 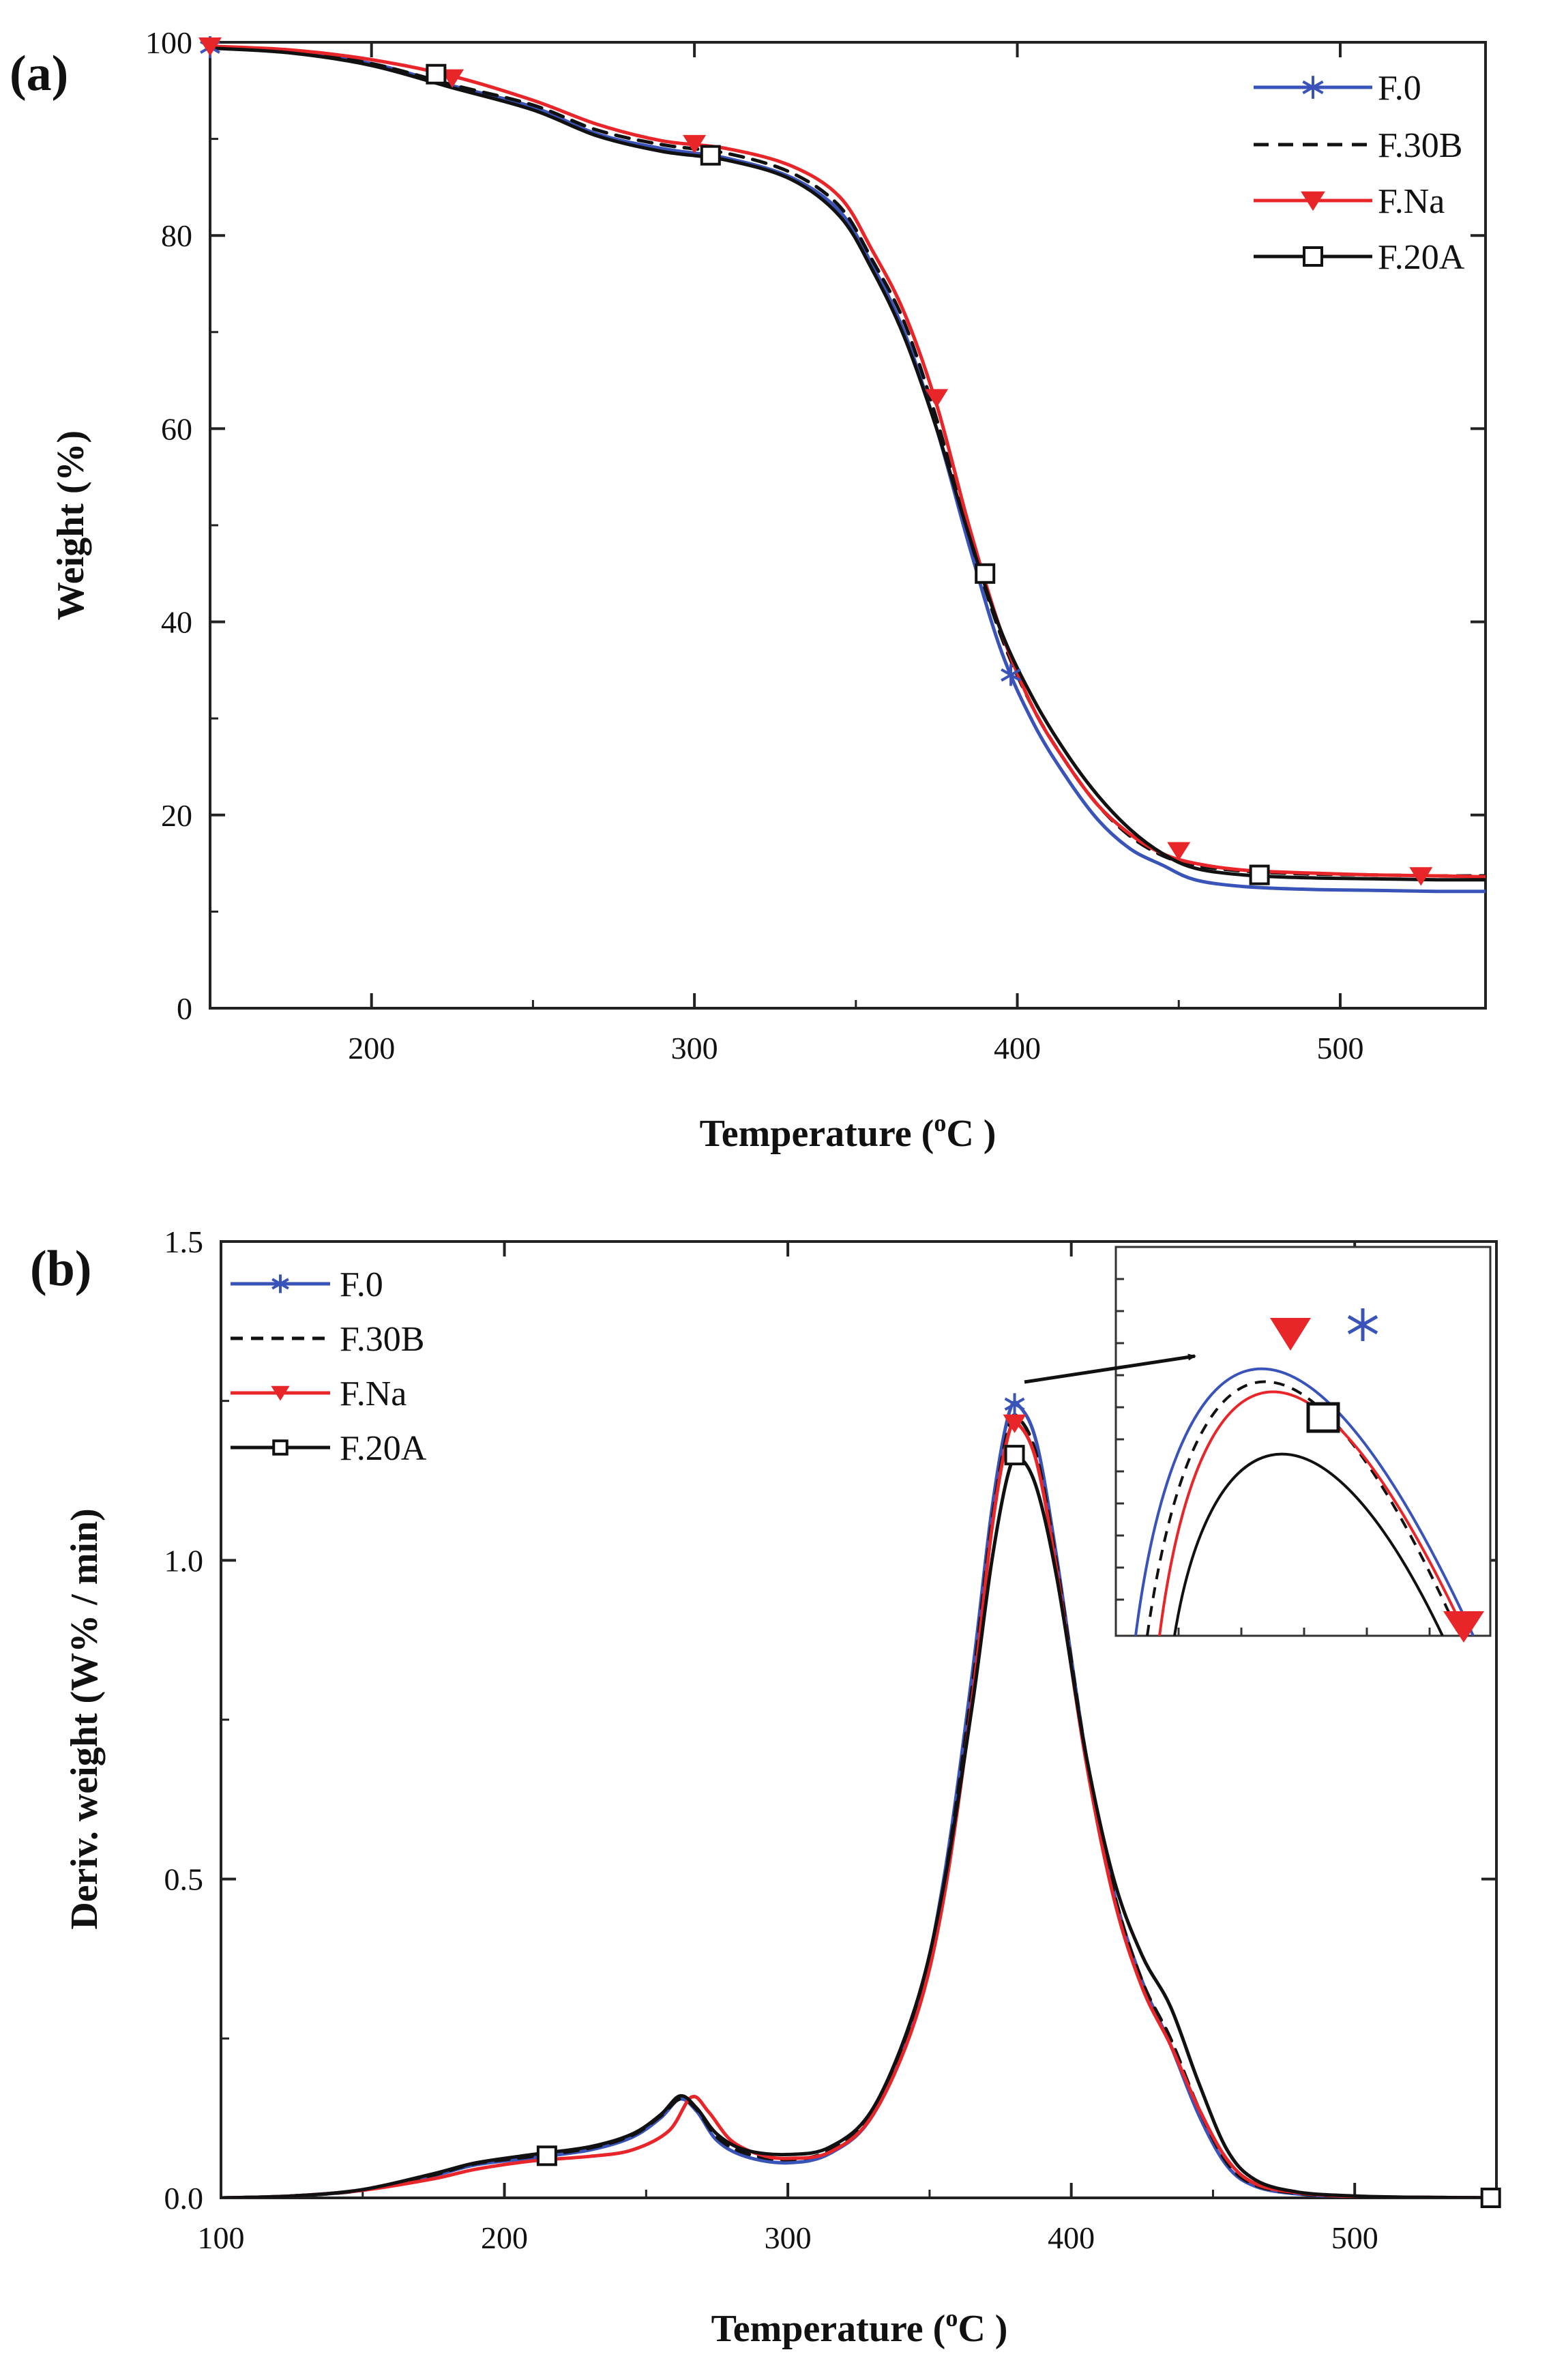 I want to click on inset-markers, so click(x=1377, y=1475).